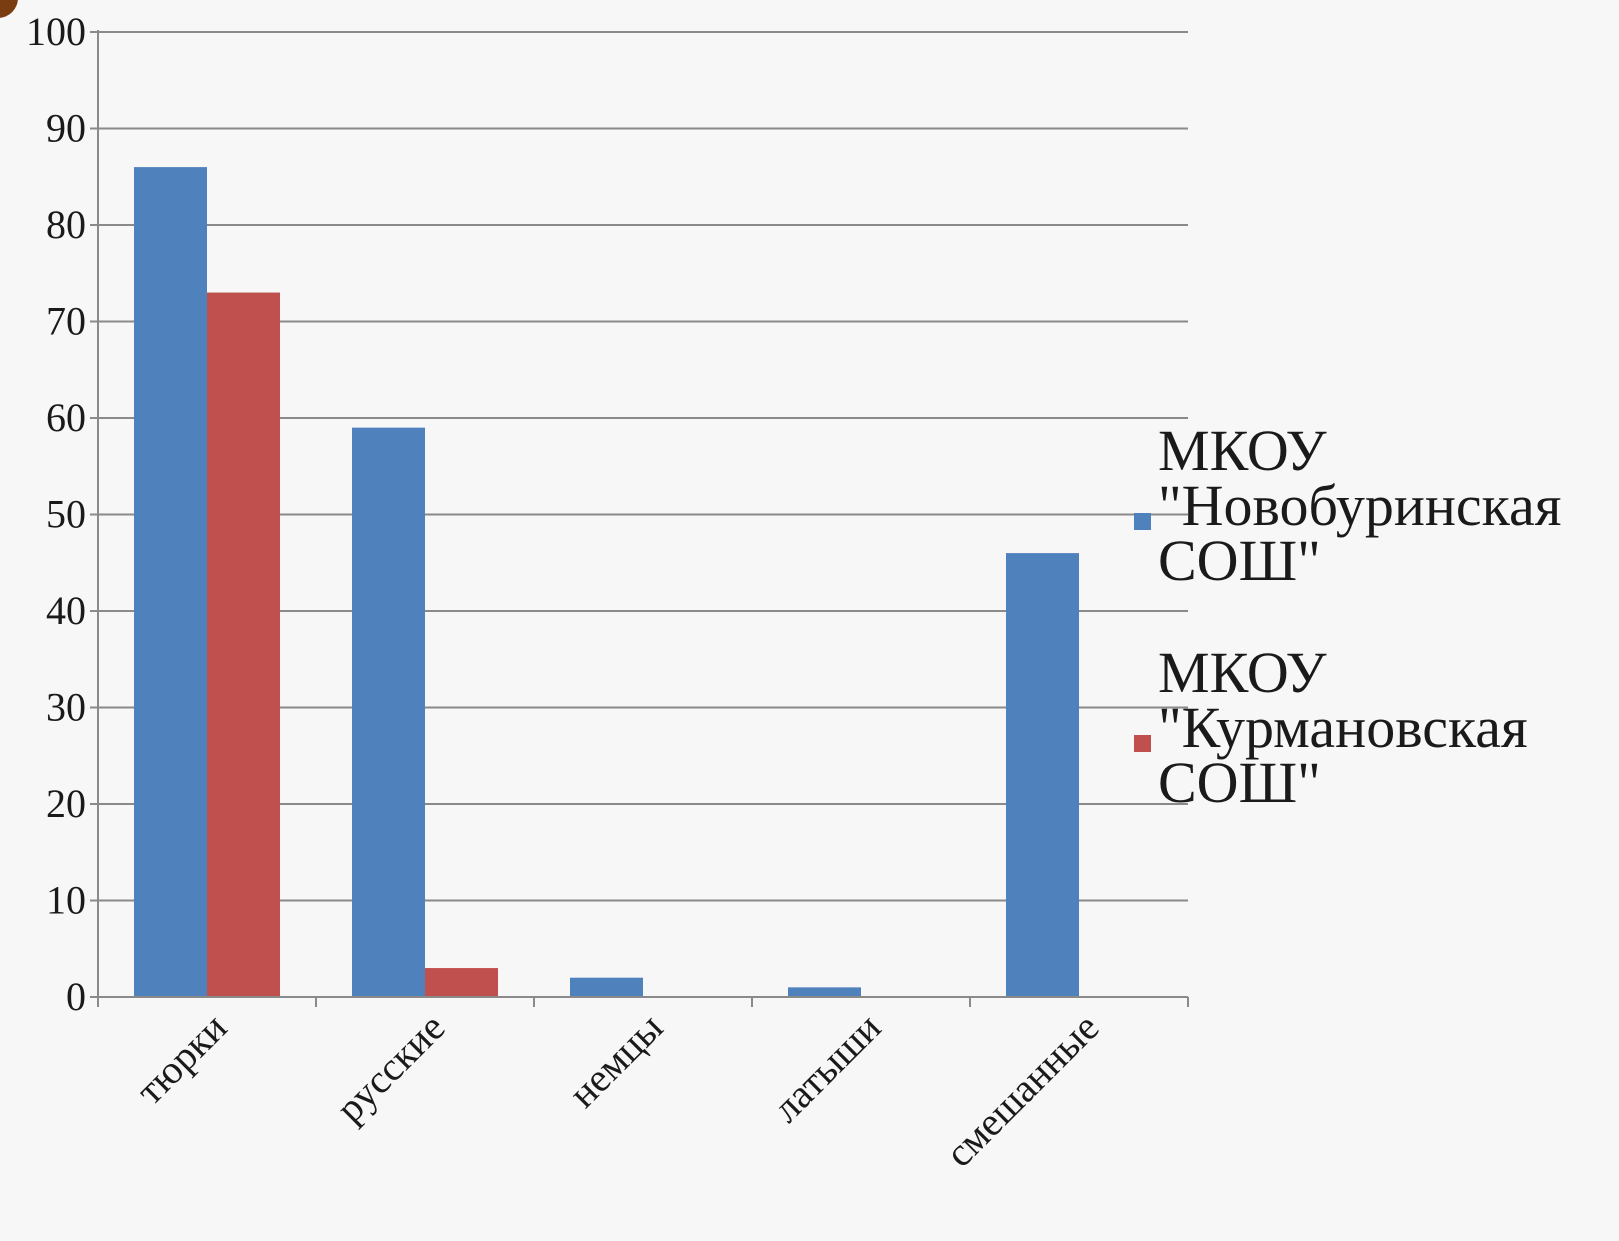 The height and width of the screenshot is (1241, 1619). I want to click on legend-label-2: МКОУ "Курмановская СОШ", so click(1343, 727).